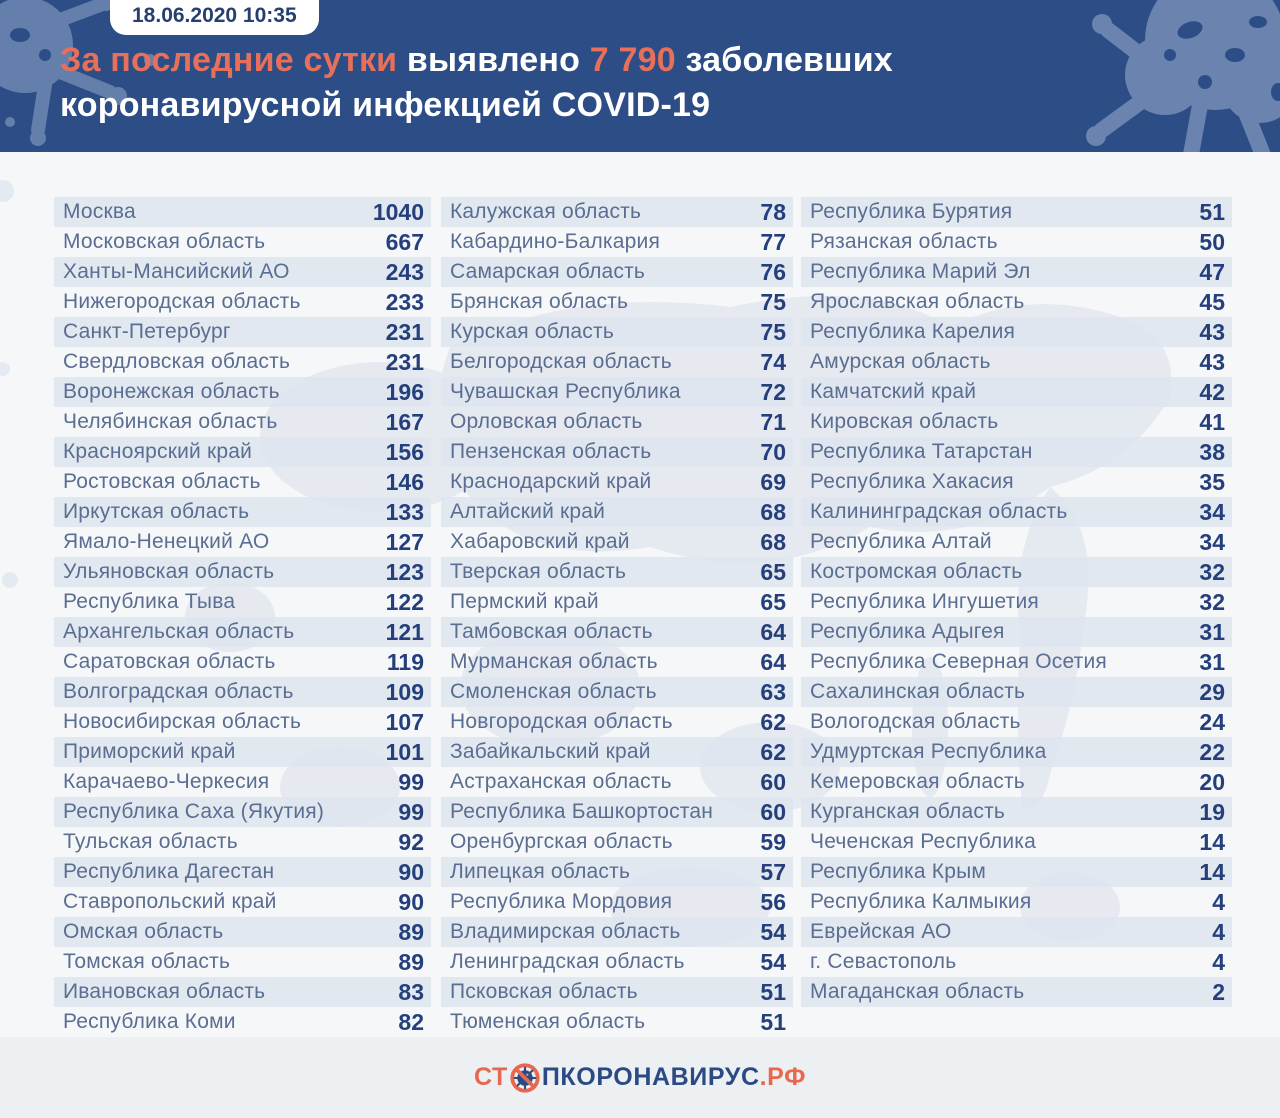 The image size is (1280, 1118). Describe the element at coordinates (404, 331) in the screenshot. I see `region-count: 231` at that location.